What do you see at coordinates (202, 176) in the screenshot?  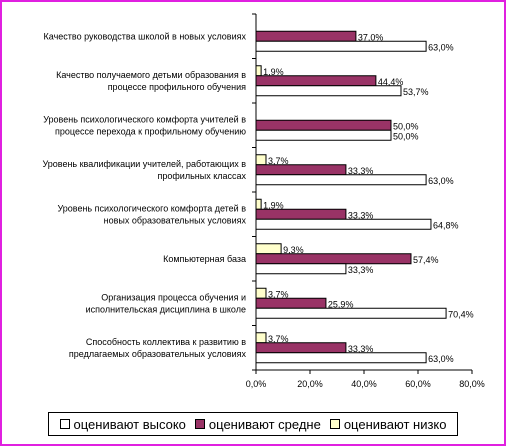 I see `category-label: профильных классах` at bounding box center [202, 176].